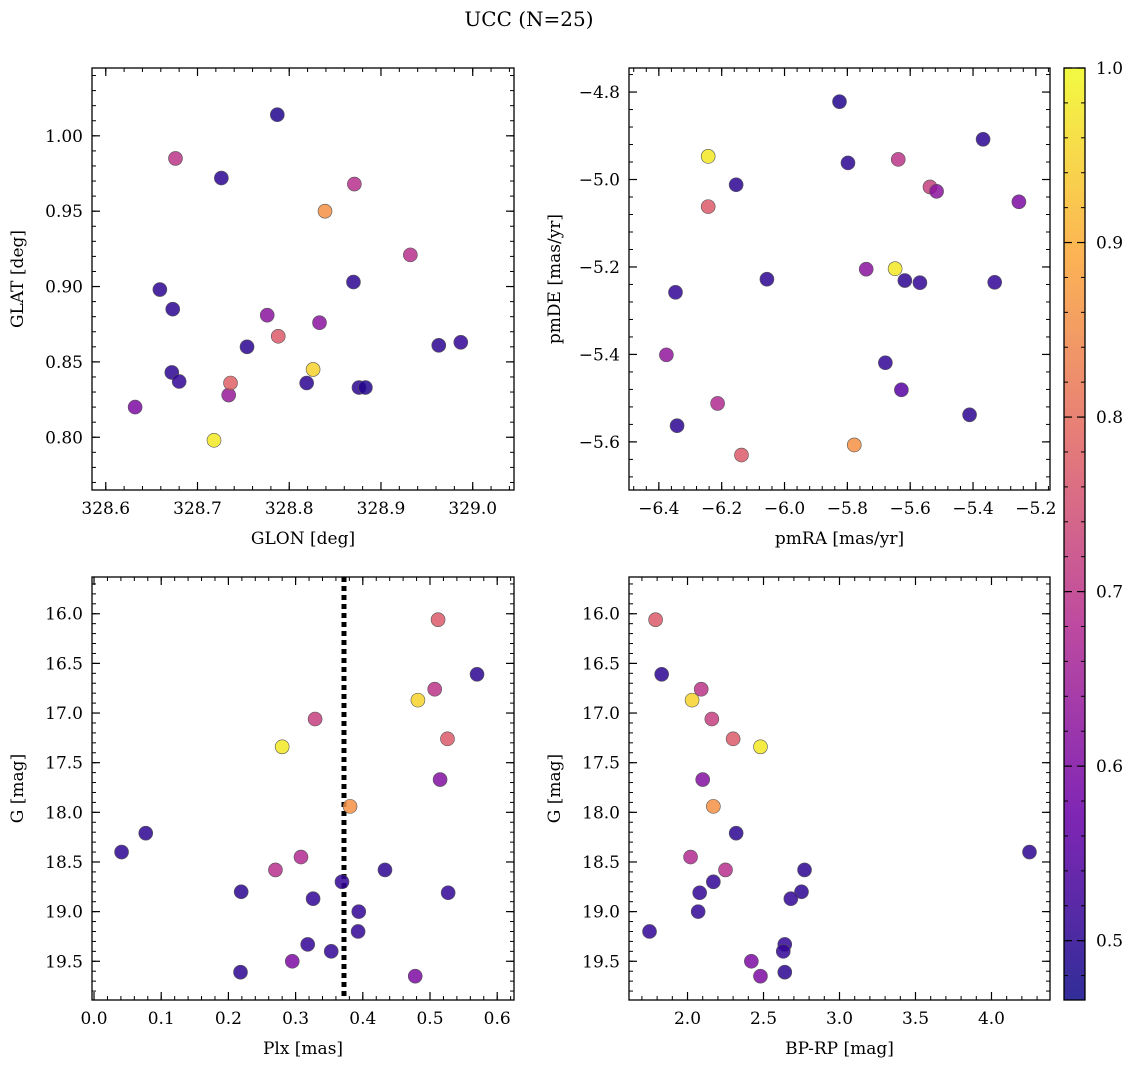 This screenshot has width=1136, height=1067. Describe the element at coordinates (601, 913) in the screenshot. I see `y-tick-label: 19.0` at that location.